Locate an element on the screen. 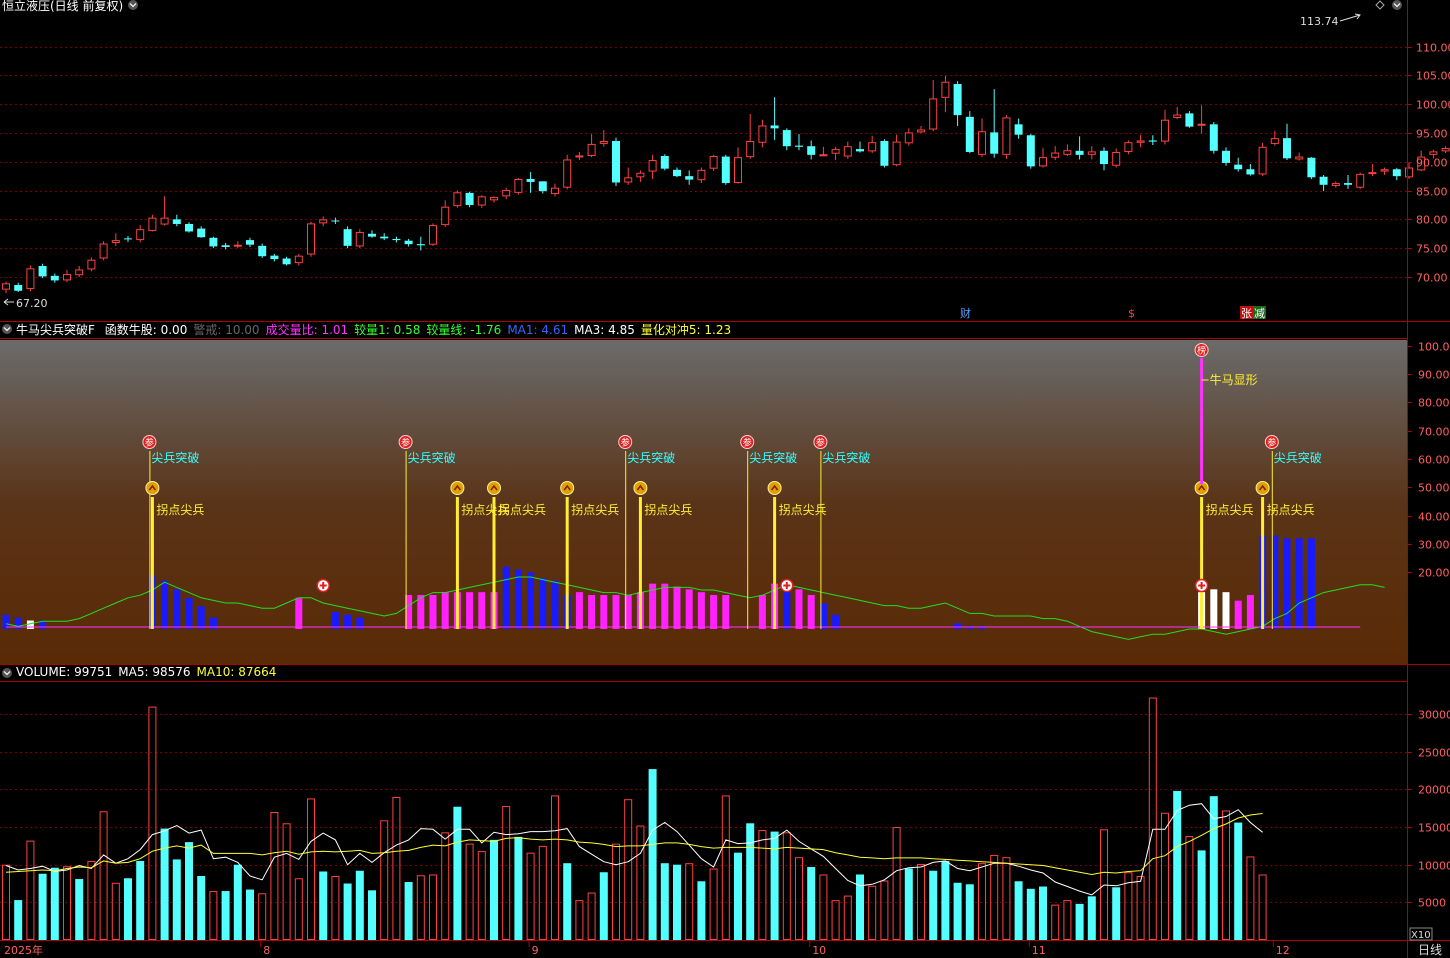  volume-tick-label: 30000 is located at coordinates (1434, 715).